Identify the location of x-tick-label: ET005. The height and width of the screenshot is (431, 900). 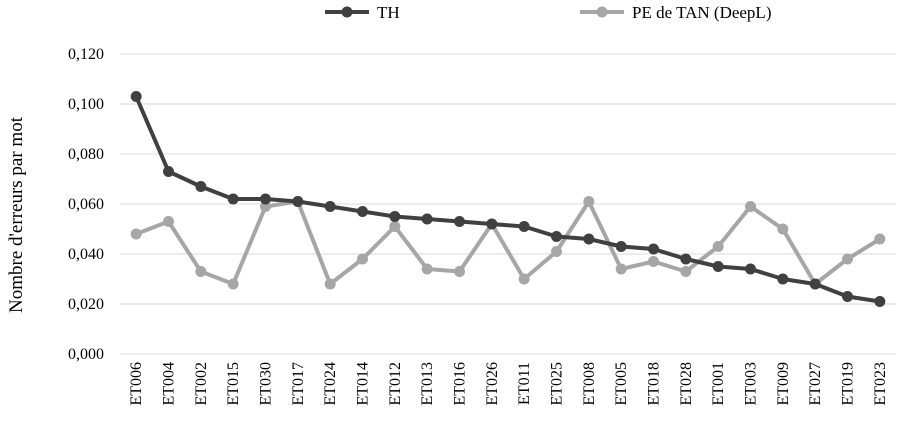
(621, 384).